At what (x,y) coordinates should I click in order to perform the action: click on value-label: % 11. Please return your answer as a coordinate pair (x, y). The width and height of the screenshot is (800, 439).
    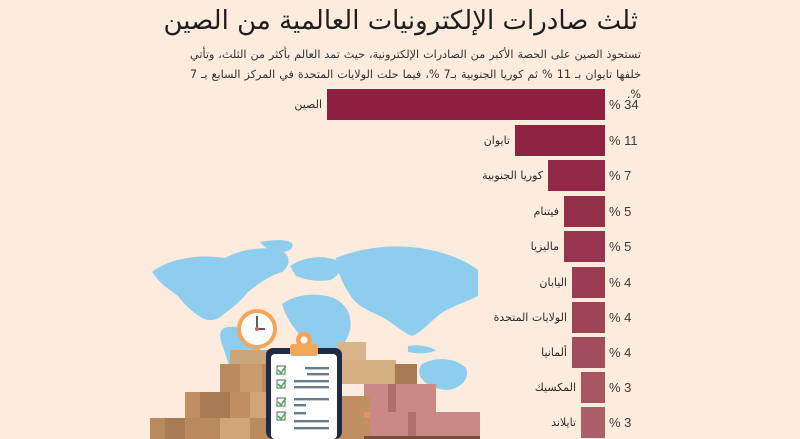
    Looking at the image, I should click on (623, 140).